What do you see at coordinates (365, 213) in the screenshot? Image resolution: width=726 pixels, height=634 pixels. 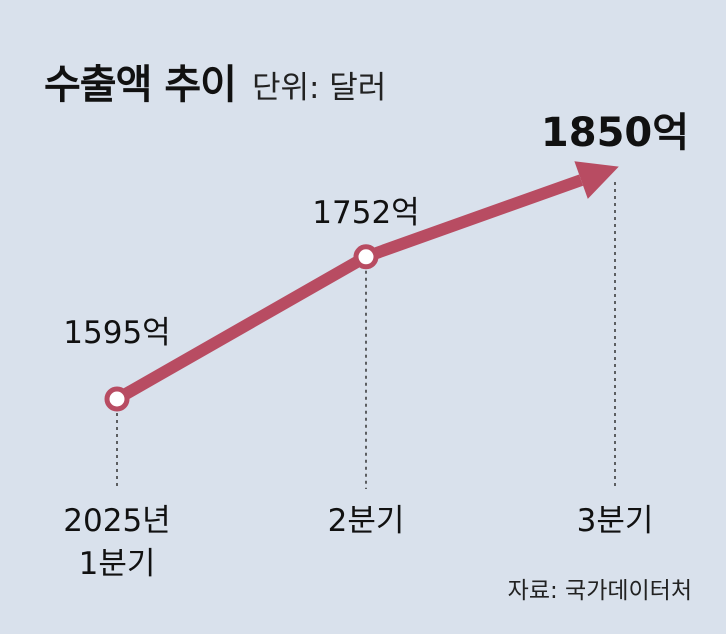 I see `value-label-2: 1752억` at bounding box center [365, 213].